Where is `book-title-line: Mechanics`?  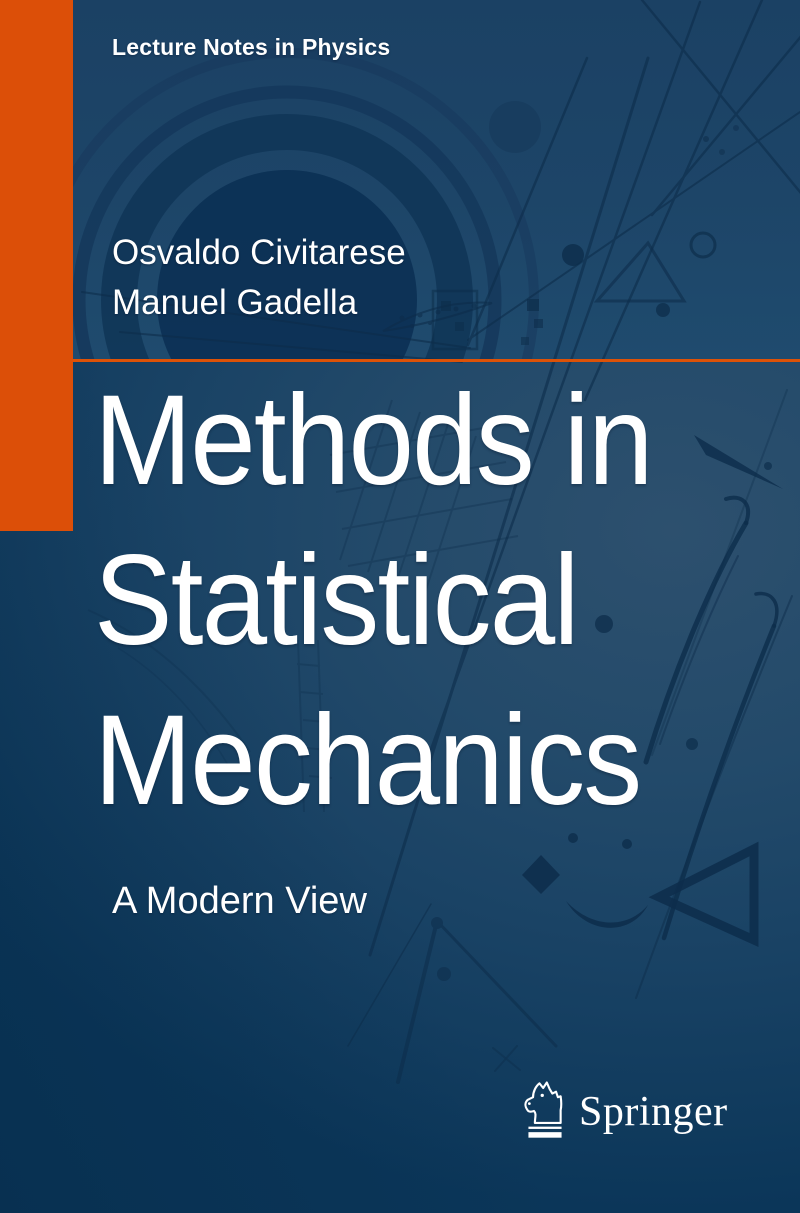 book-title-line: Mechanics is located at coordinates (368, 760).